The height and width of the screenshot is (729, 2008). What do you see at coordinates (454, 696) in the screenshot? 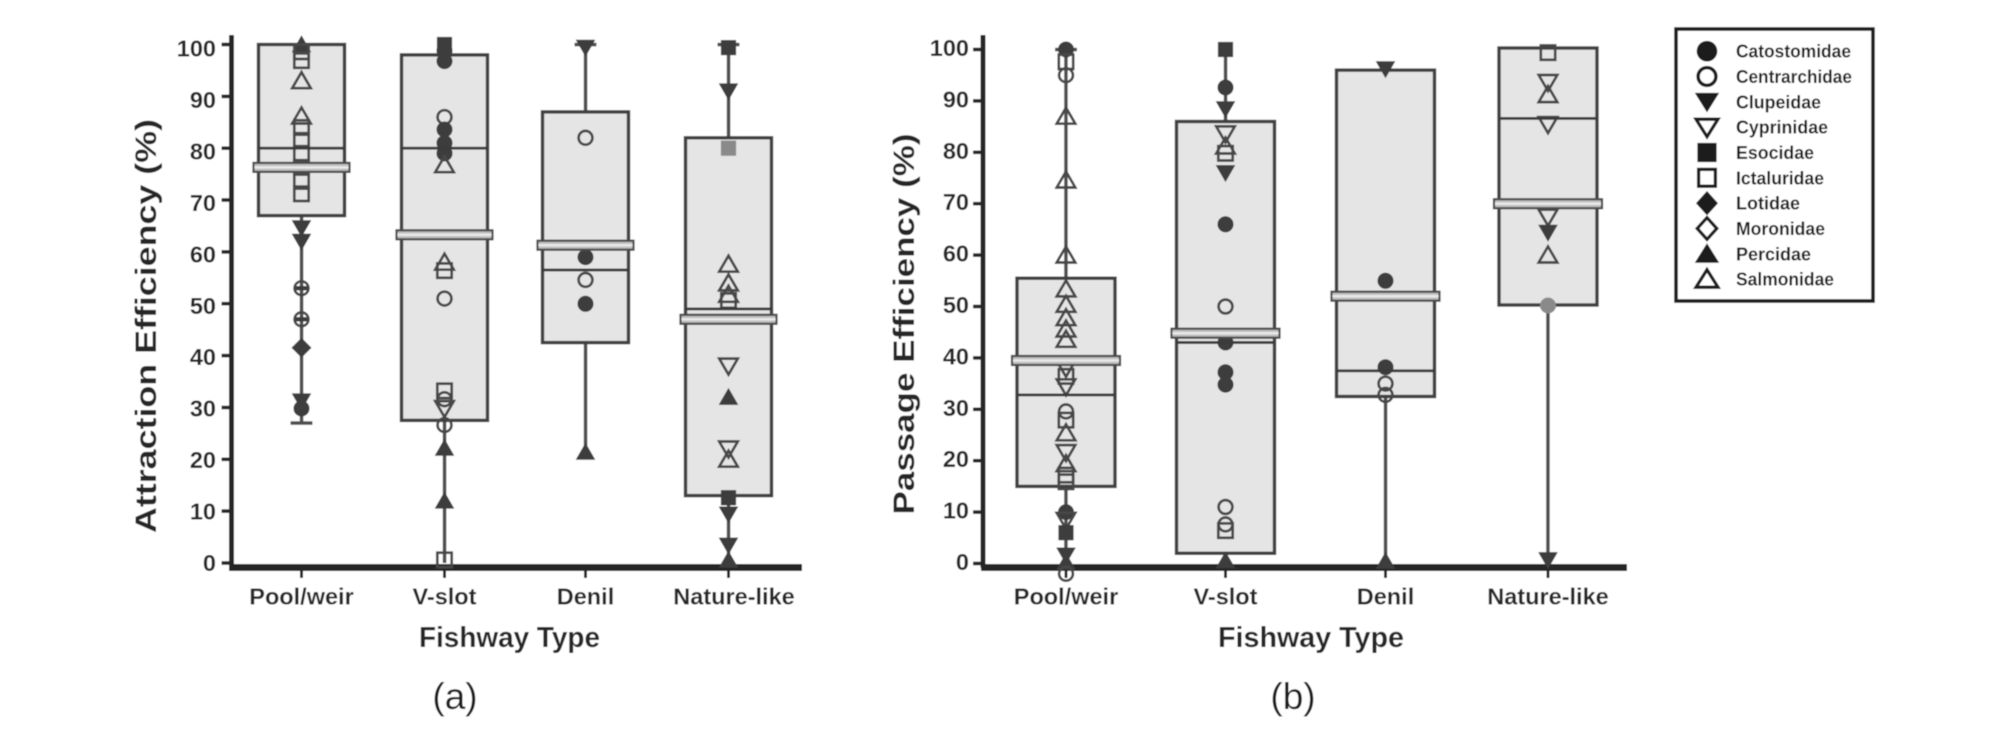
I see `svg-text: (a)` at bounding box center [454, 696].